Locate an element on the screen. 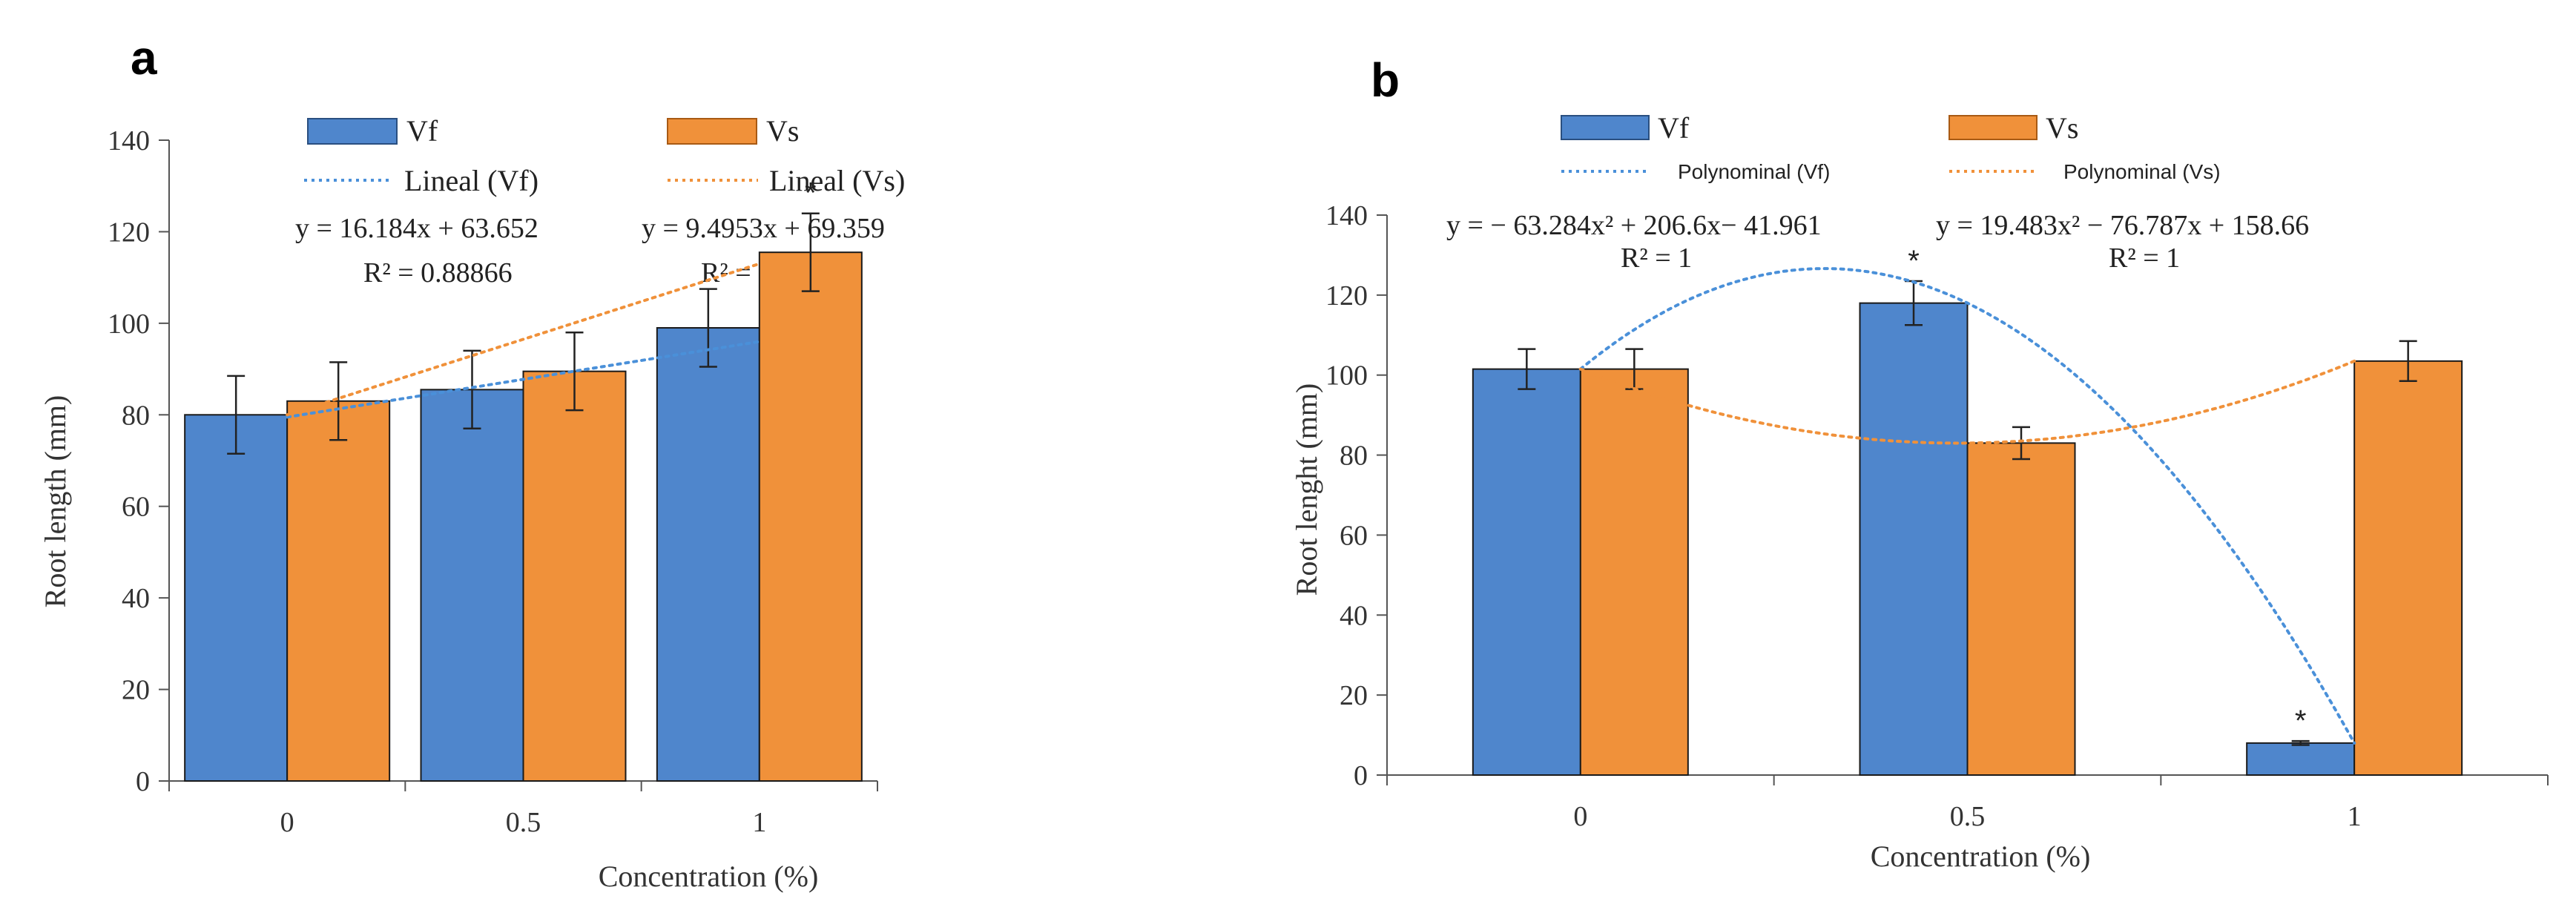 The image size is (2576, 913). r2-vf: R² = 0.88866 is located at coordinates (438, 273).